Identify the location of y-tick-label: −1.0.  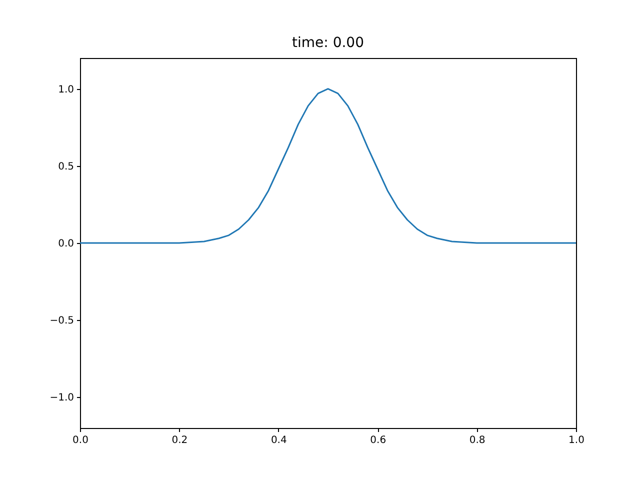
(62, 398).